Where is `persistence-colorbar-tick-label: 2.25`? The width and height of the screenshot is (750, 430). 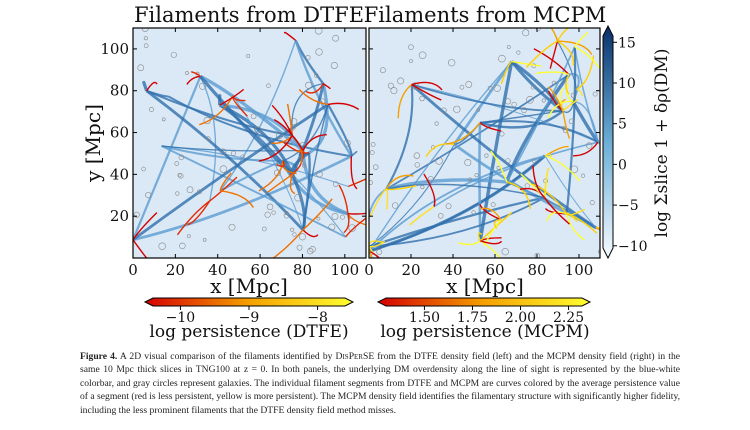 persistence-colorbar-tick-label: 2.25 is located at coordinates (568, 318).